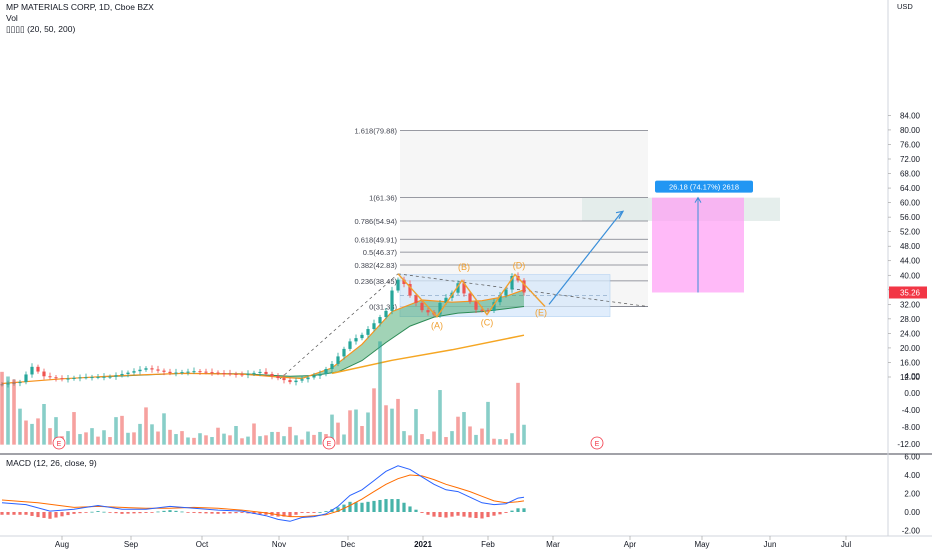 This screenshot has height=555, width=932. What do you see at coordinates (908, 292) in the screenshot?
I see `last-price-tag` at bounding box center [908, 292].